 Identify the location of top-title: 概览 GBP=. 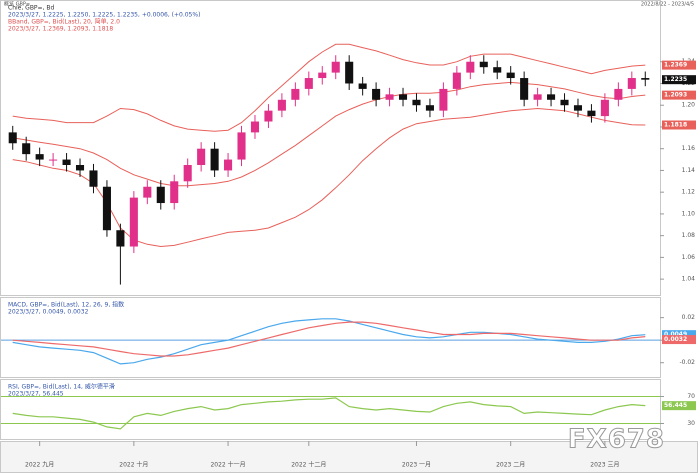
(17, 4).